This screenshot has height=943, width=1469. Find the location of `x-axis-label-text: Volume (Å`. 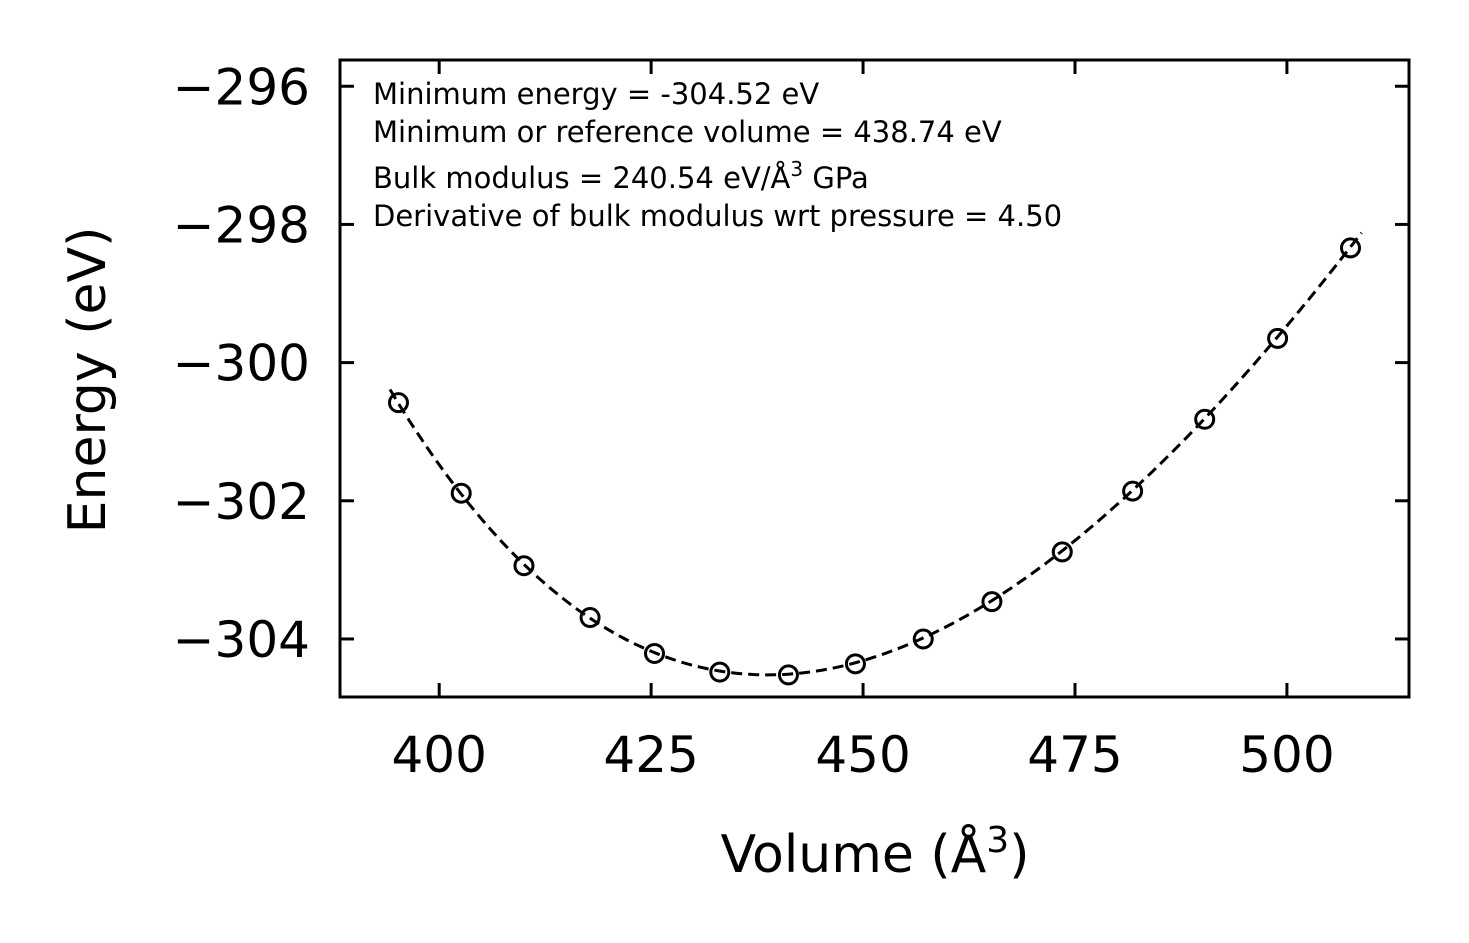

x-axis-label-text: Volume (Å is located at coordinates (854, 854).